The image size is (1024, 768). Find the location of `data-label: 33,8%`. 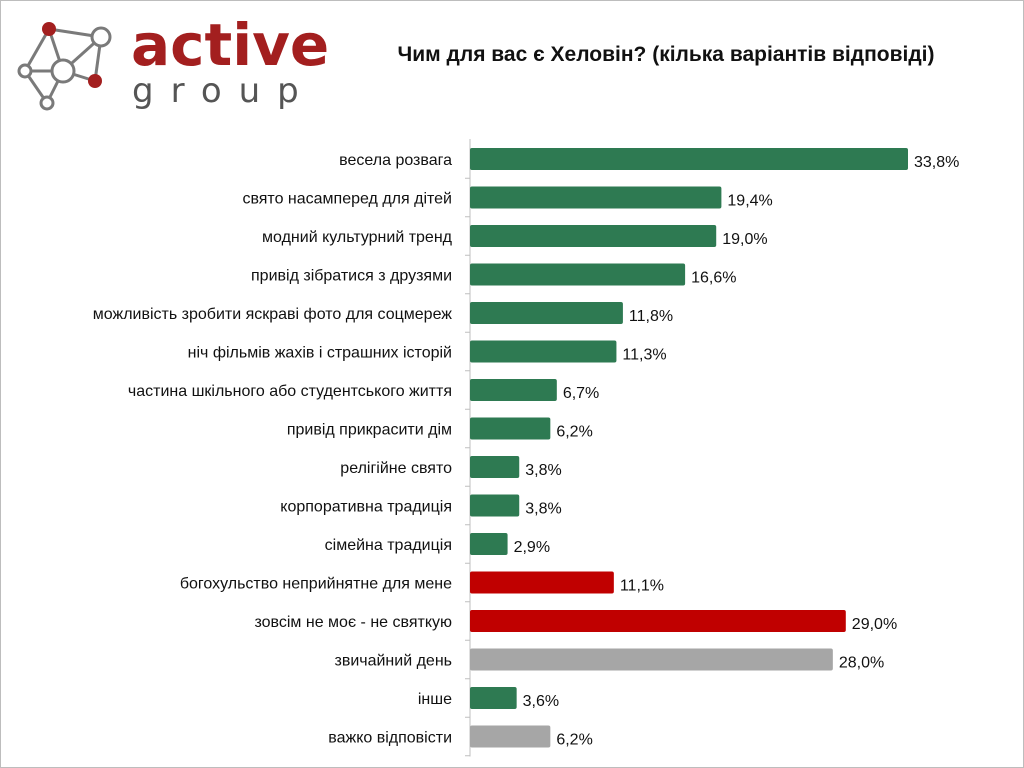

data-label: 33,8% is located at coordinates (936, 162).